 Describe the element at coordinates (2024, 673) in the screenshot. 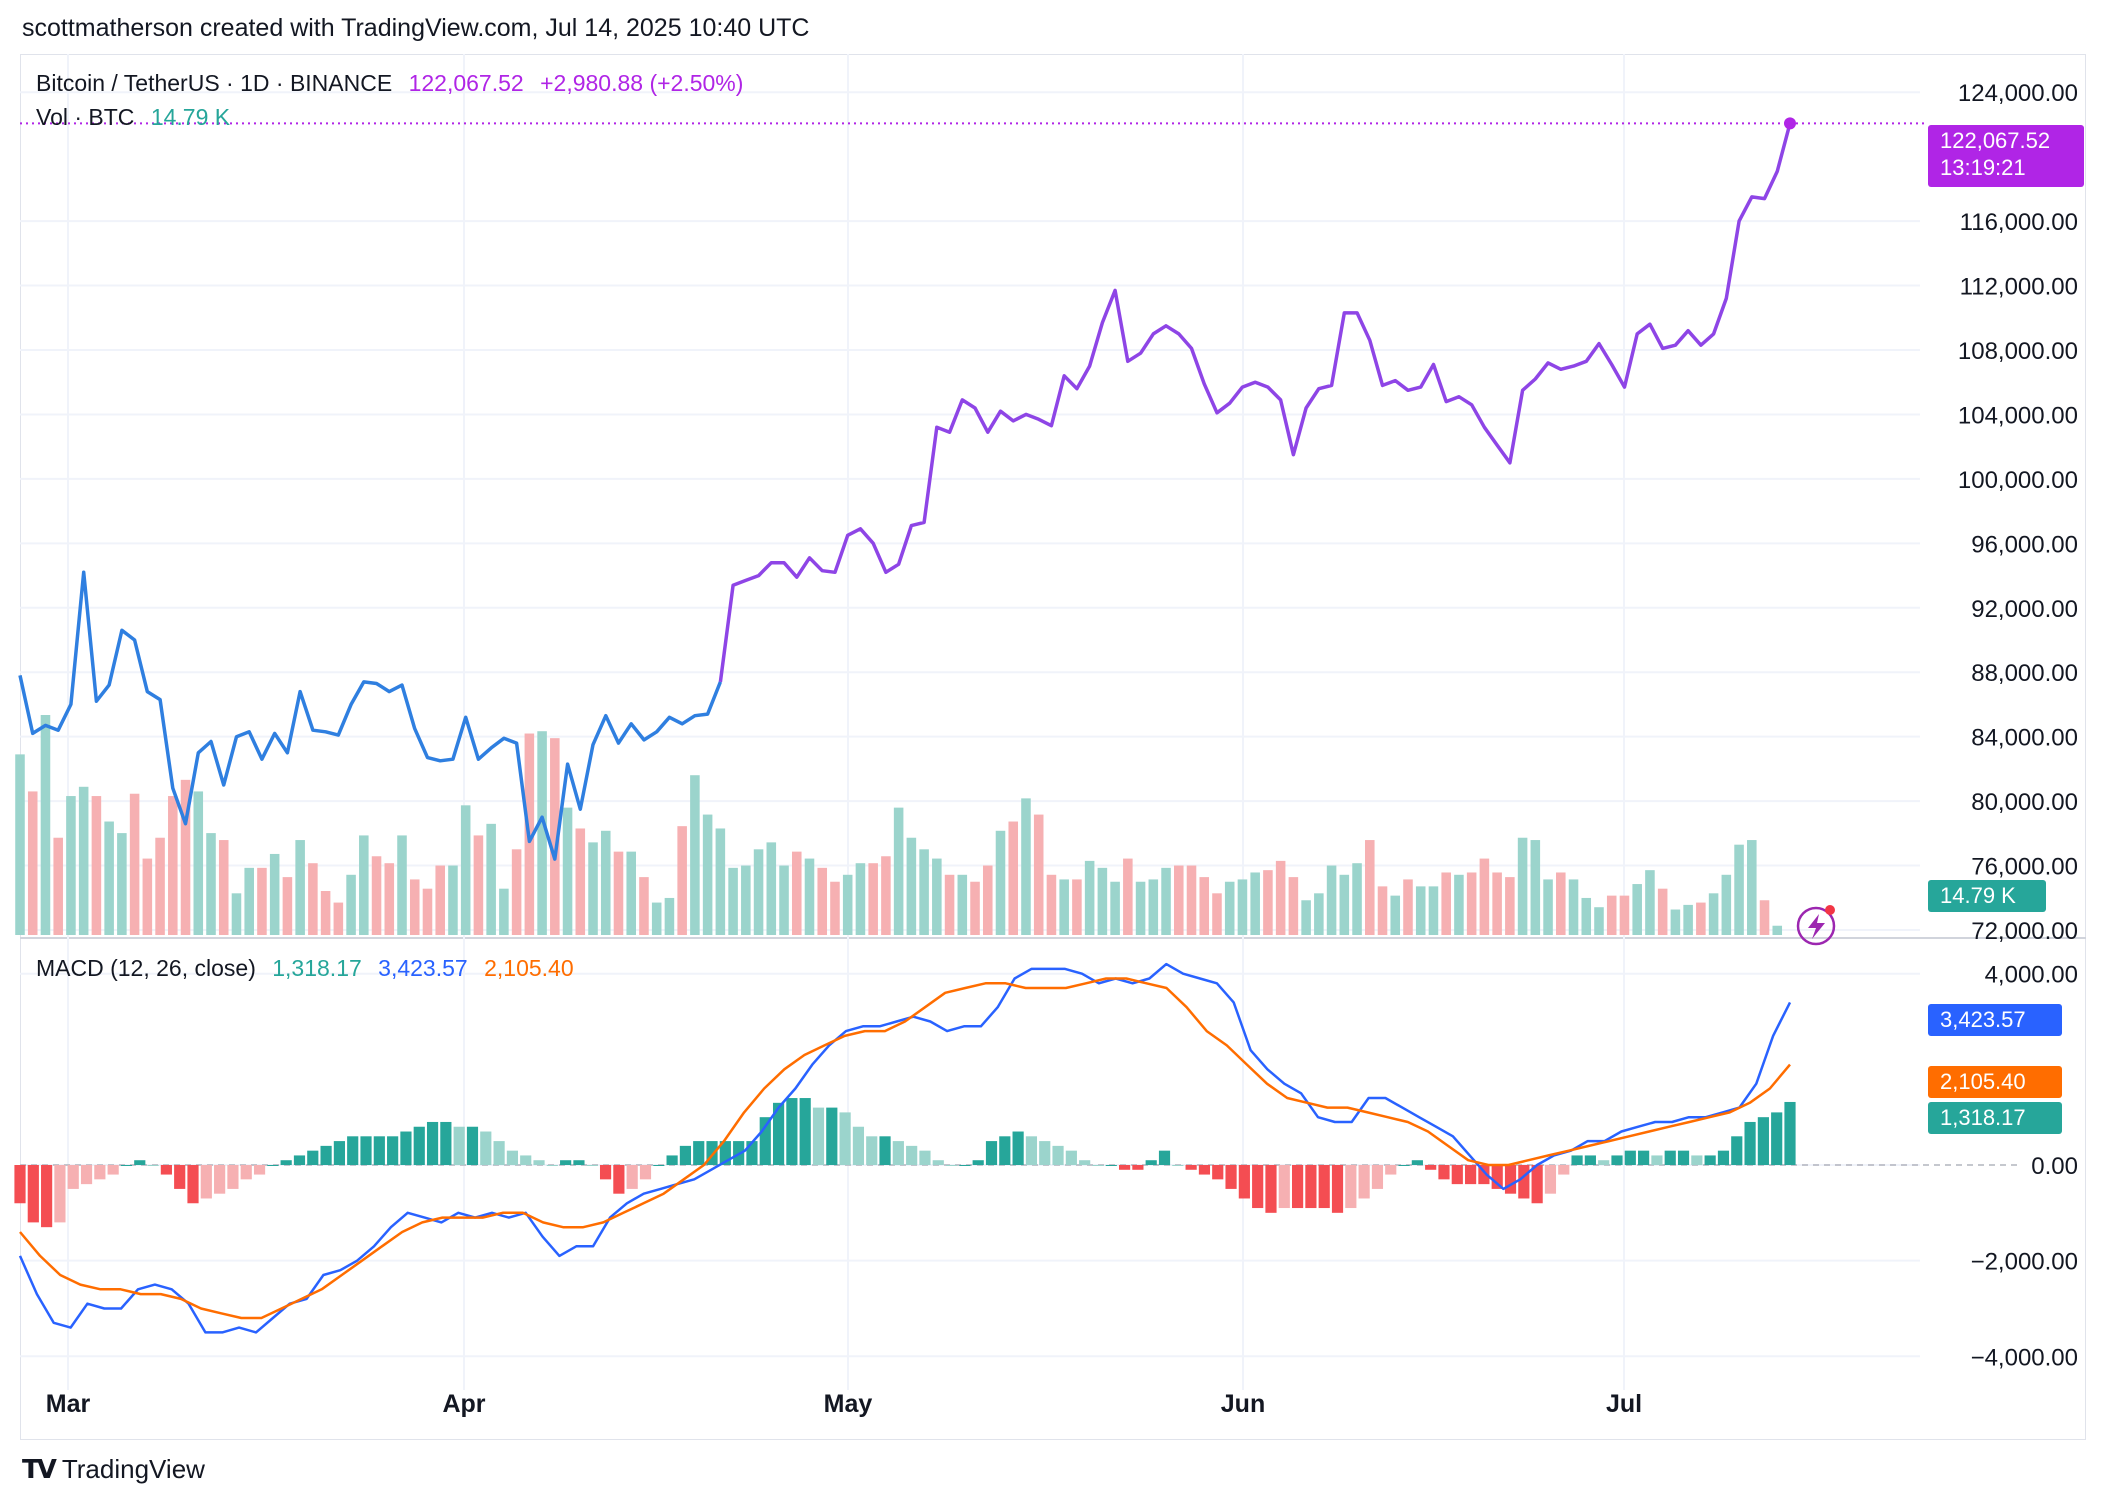

I see `price-tick-label: 88,000.00` at that location.